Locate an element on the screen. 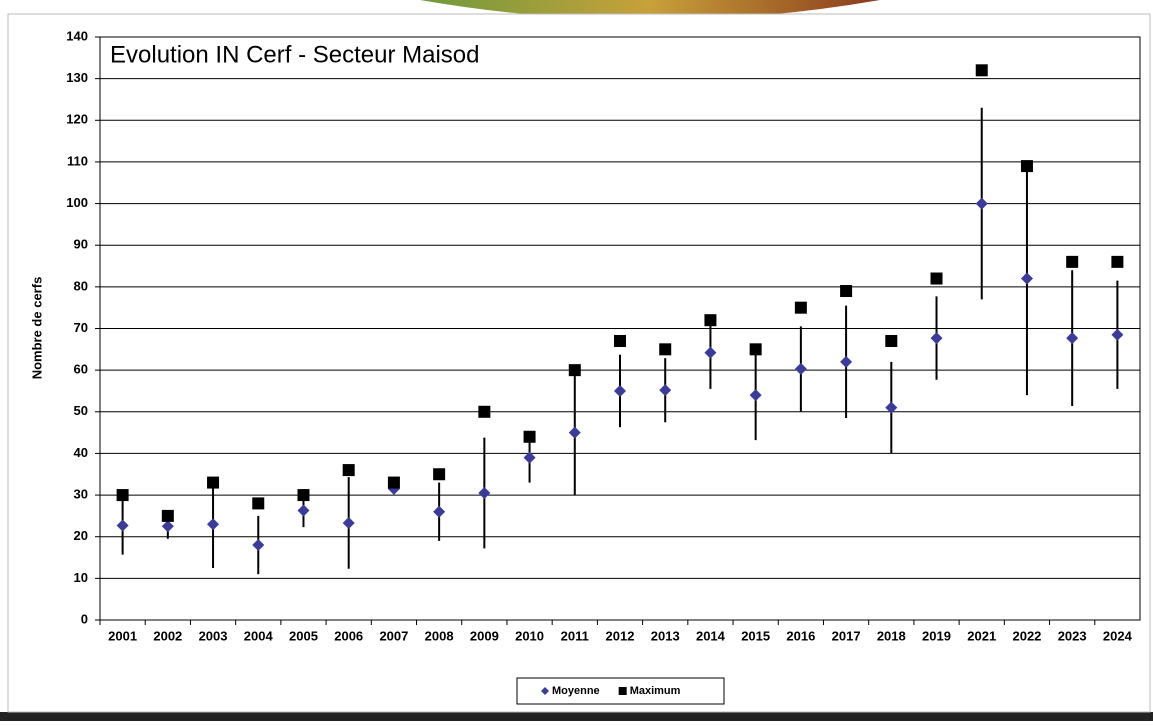  y-axis-title: Nombre de cerfs is located at coordinates (36, 328).